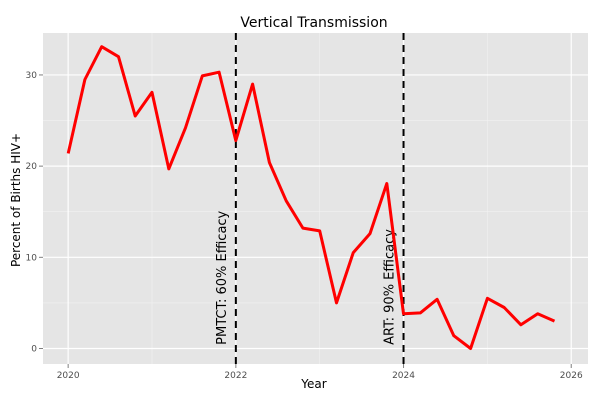  Describe the element at coordinates (313, 384) in the screenshot. I see `x-axis-label: Year` at that location.